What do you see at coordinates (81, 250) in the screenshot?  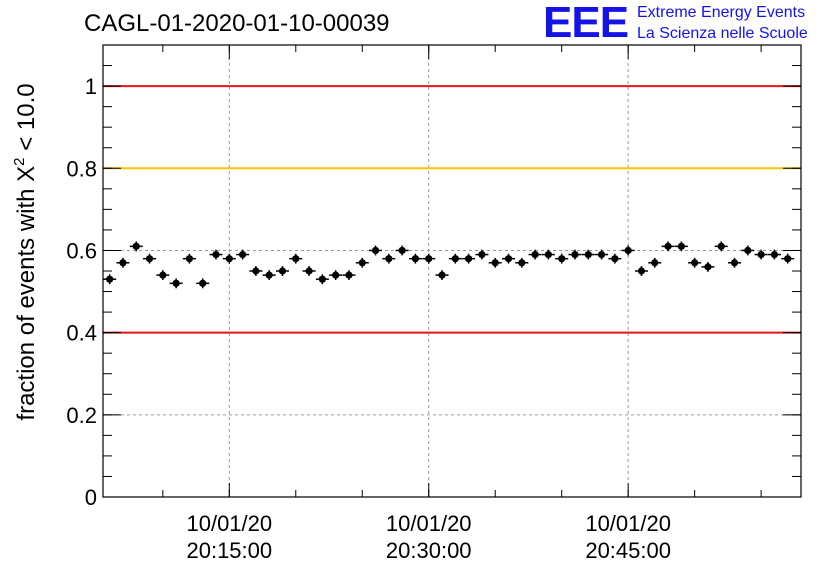 I see `y-tick-label: 0.6` at bounding box center [81, 250].